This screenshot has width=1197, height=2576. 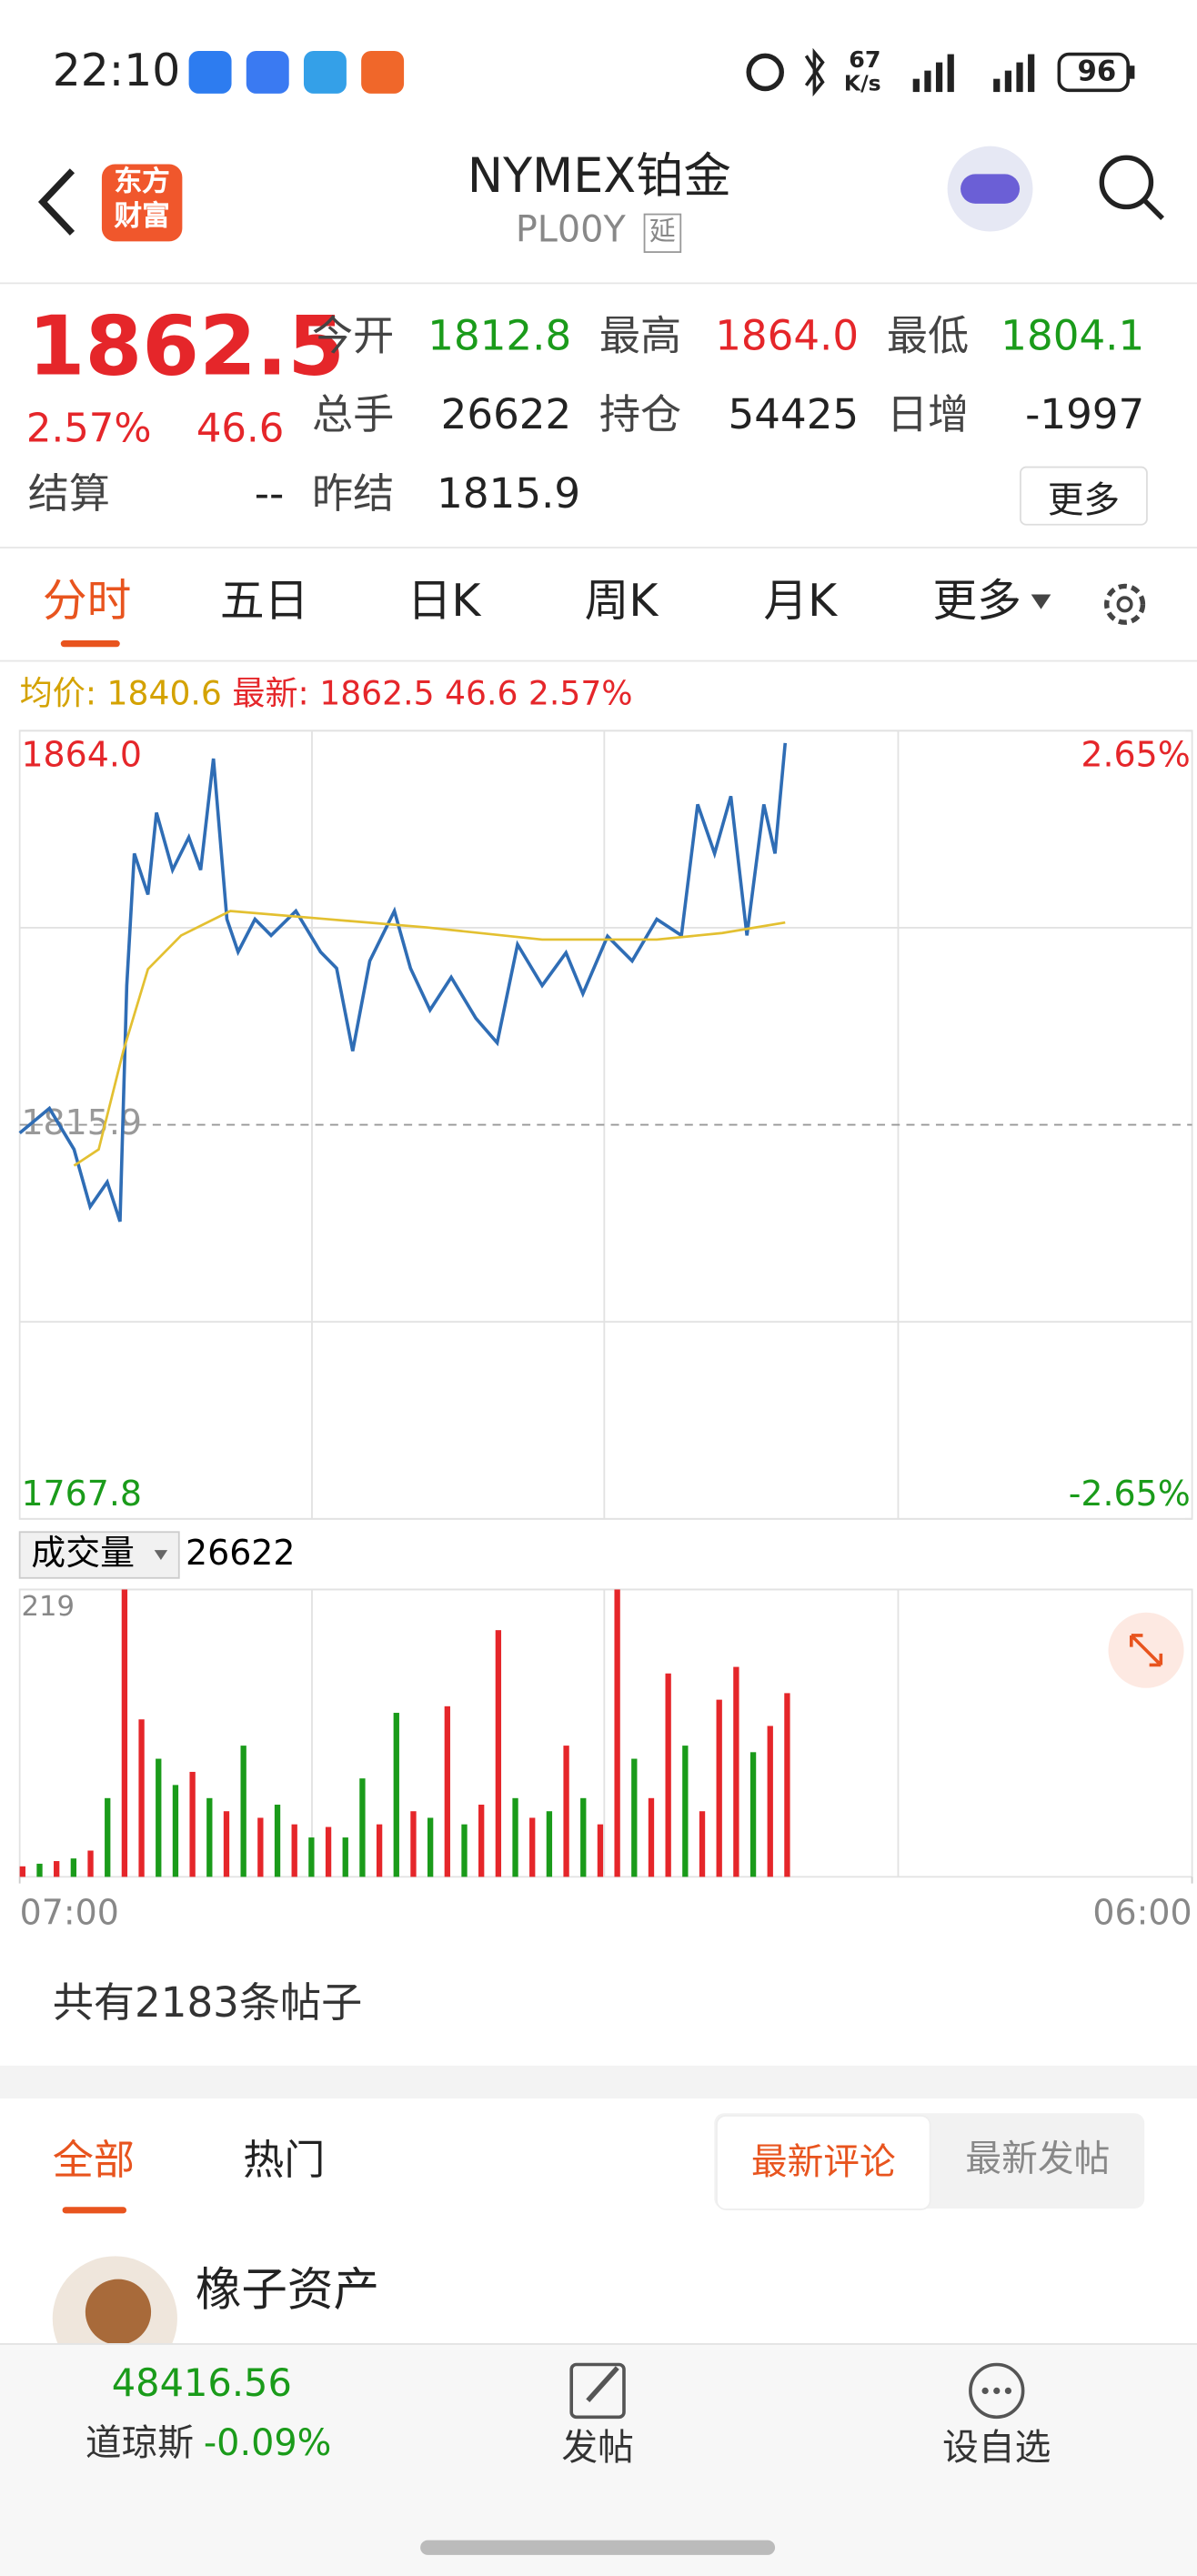 What do you see at coordinates (48, 1607) in the screenshot?
I see `y-tick-label: 219` at bounding box center [48, 1607].